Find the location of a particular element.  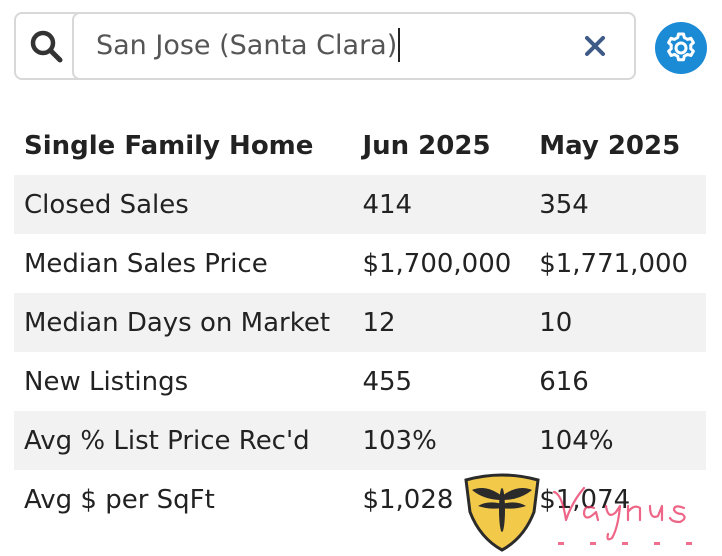

row-current-value: 103% is located at coordinates (441, 440).